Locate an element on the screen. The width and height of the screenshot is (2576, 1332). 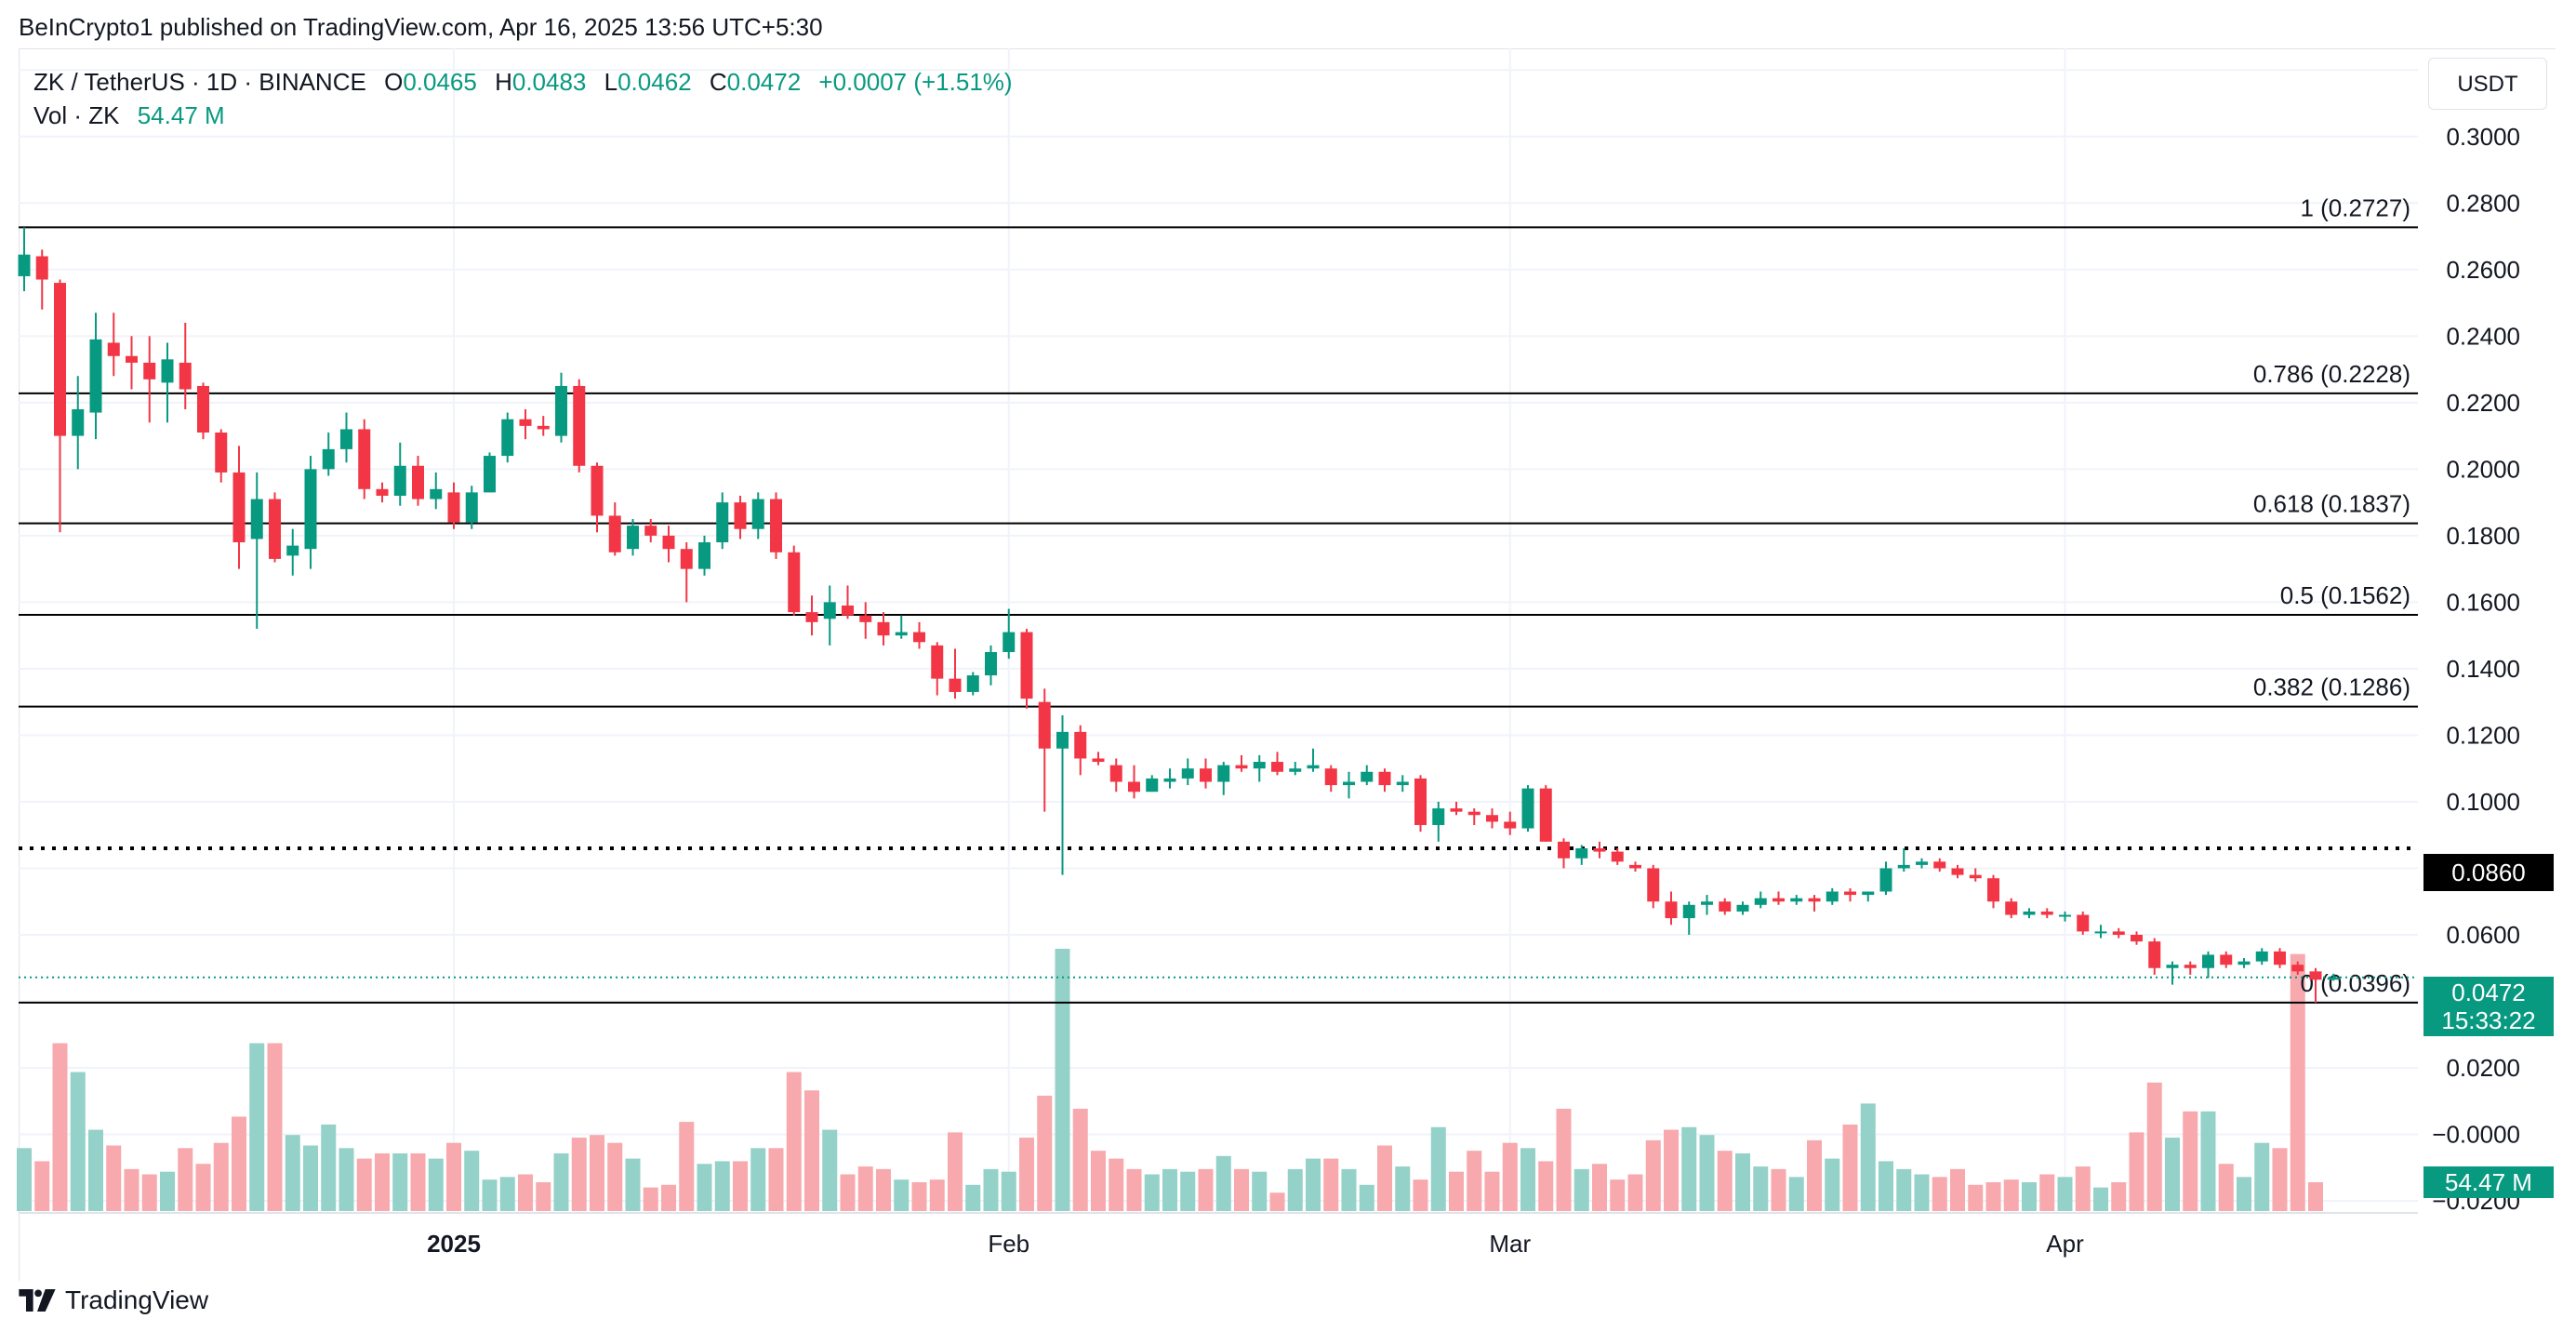
fib-label: 0.5 (0.1562) is located at coordinates (2345, 595).